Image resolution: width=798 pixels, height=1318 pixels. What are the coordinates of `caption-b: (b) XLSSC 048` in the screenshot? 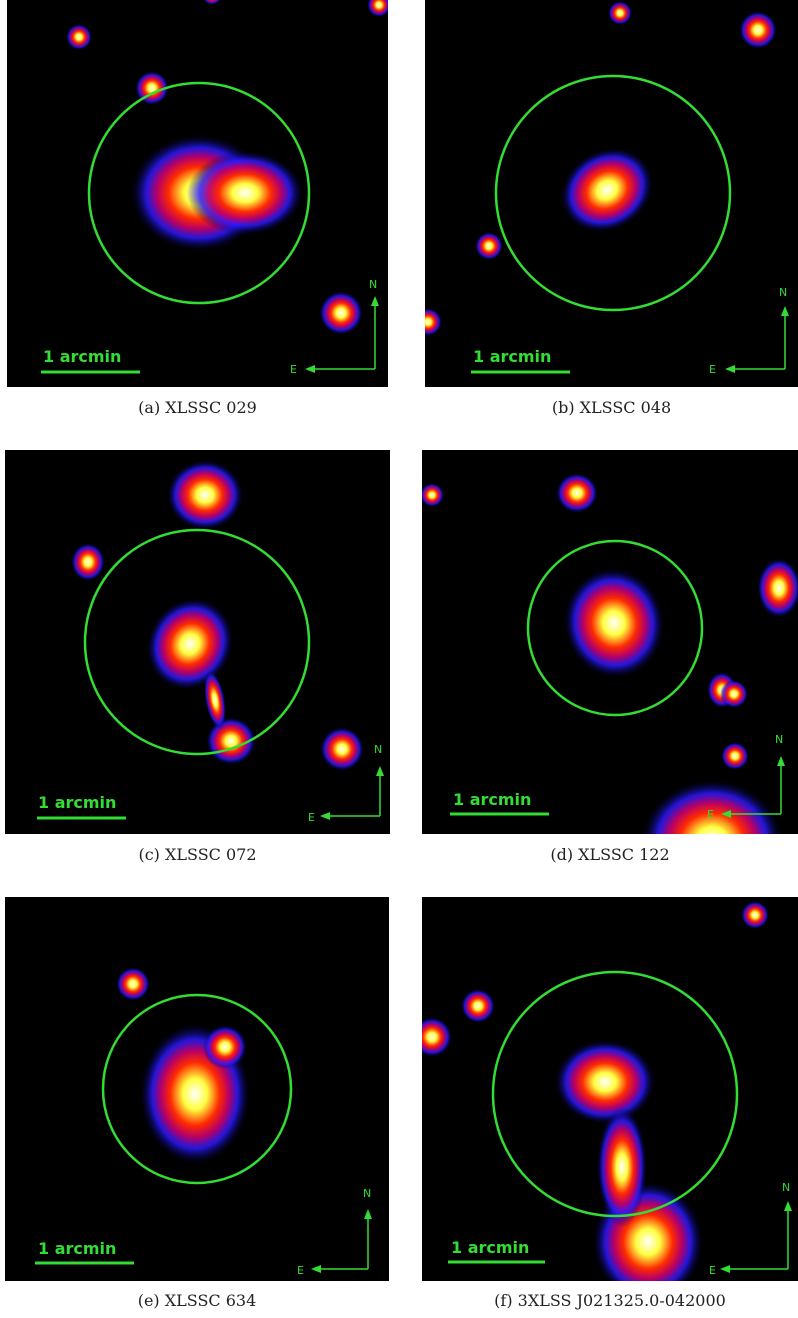 It's located at (611, 407).